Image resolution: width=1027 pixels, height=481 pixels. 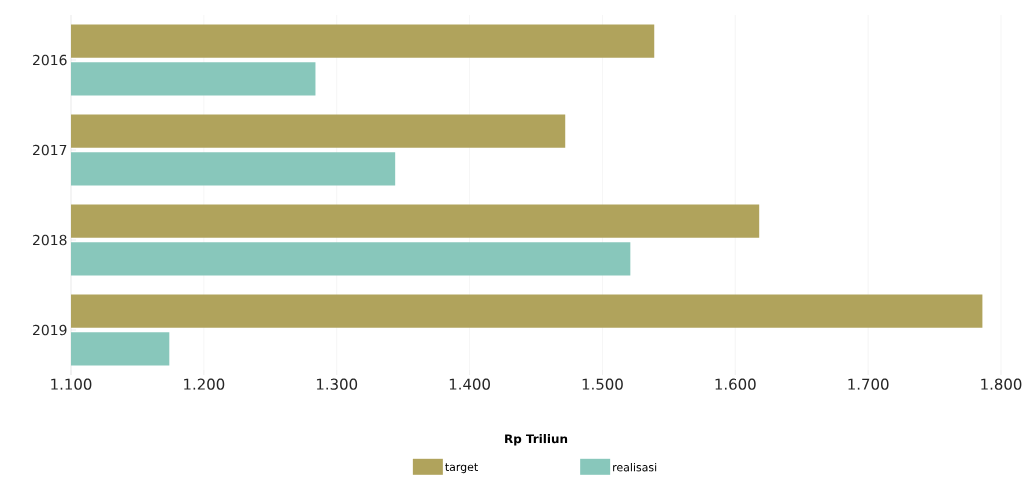 I want to click on x-tick-label: 1.700, so click(x=868, y=384).